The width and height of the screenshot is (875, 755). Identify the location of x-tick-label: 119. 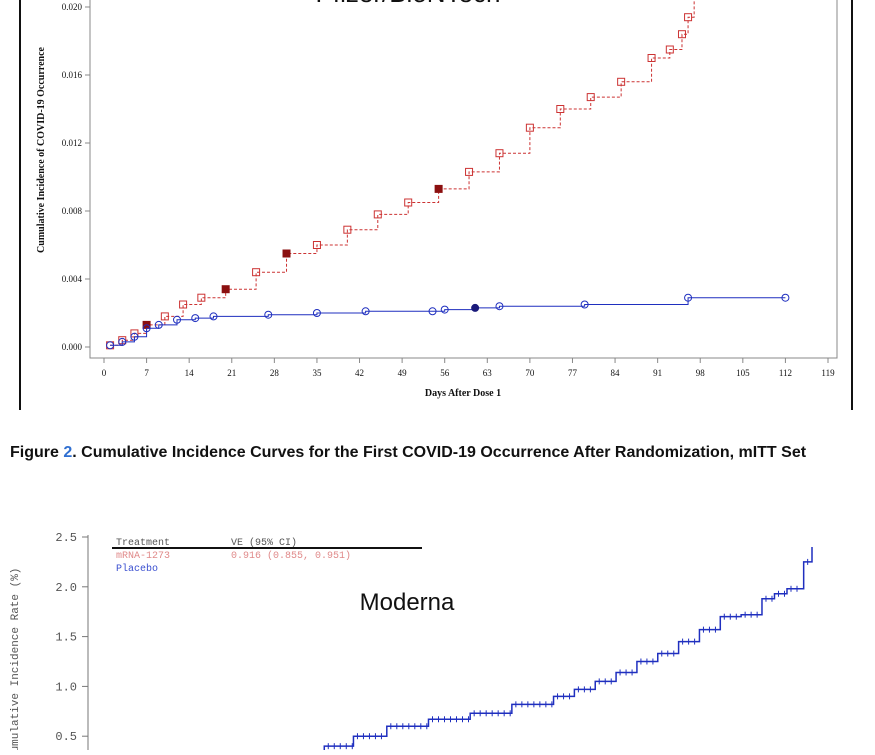
(828, 373).